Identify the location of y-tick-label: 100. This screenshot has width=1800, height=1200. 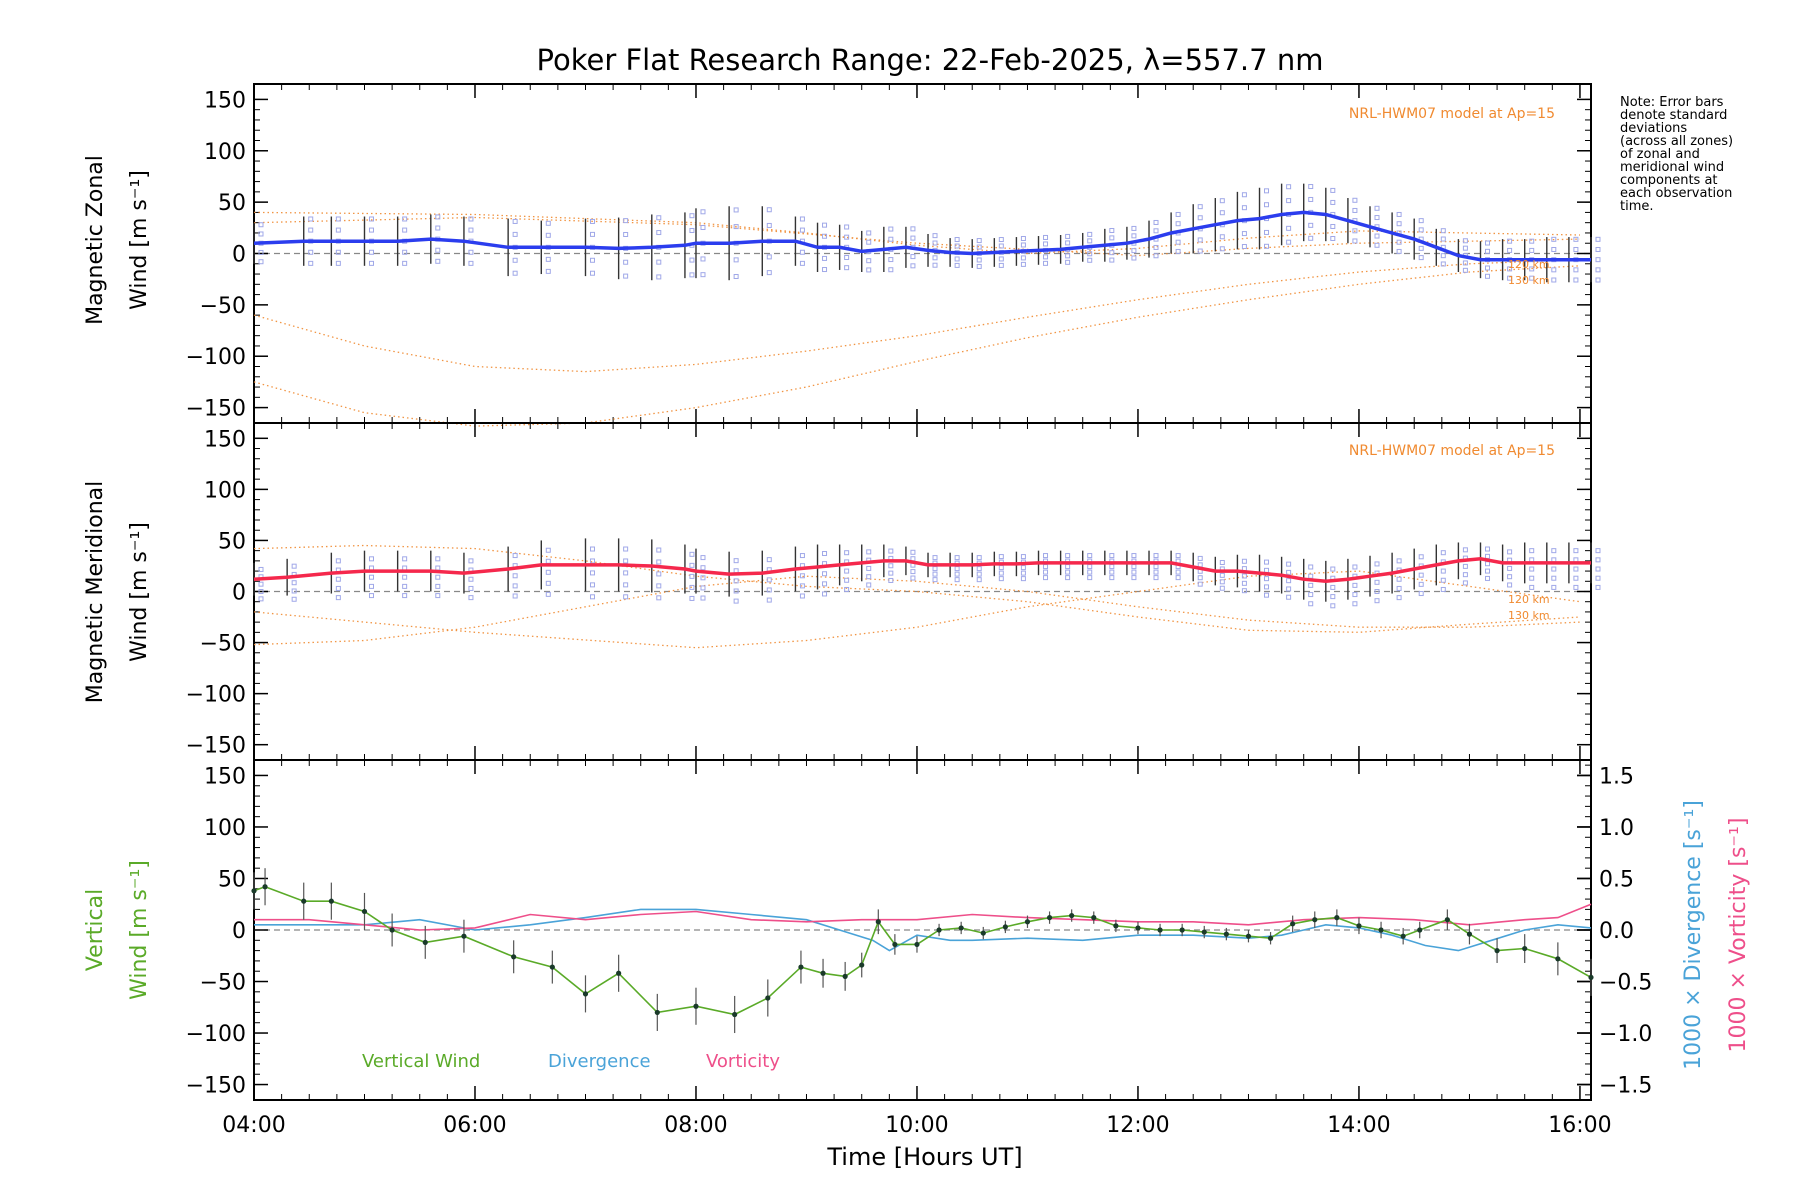
(225, 152).